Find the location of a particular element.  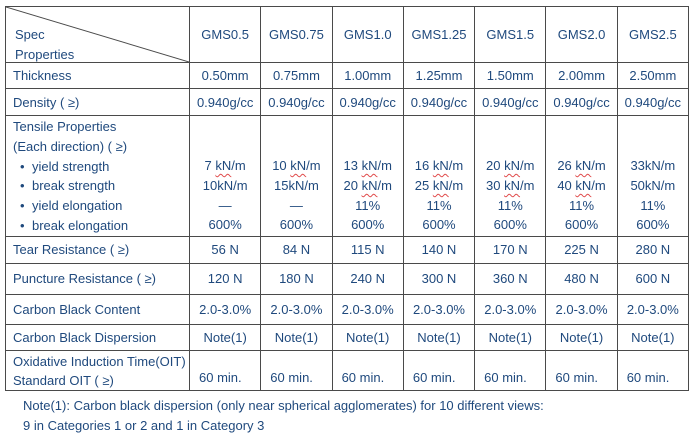

value-cell: 0.75mm is located at coordinates (296, 75).